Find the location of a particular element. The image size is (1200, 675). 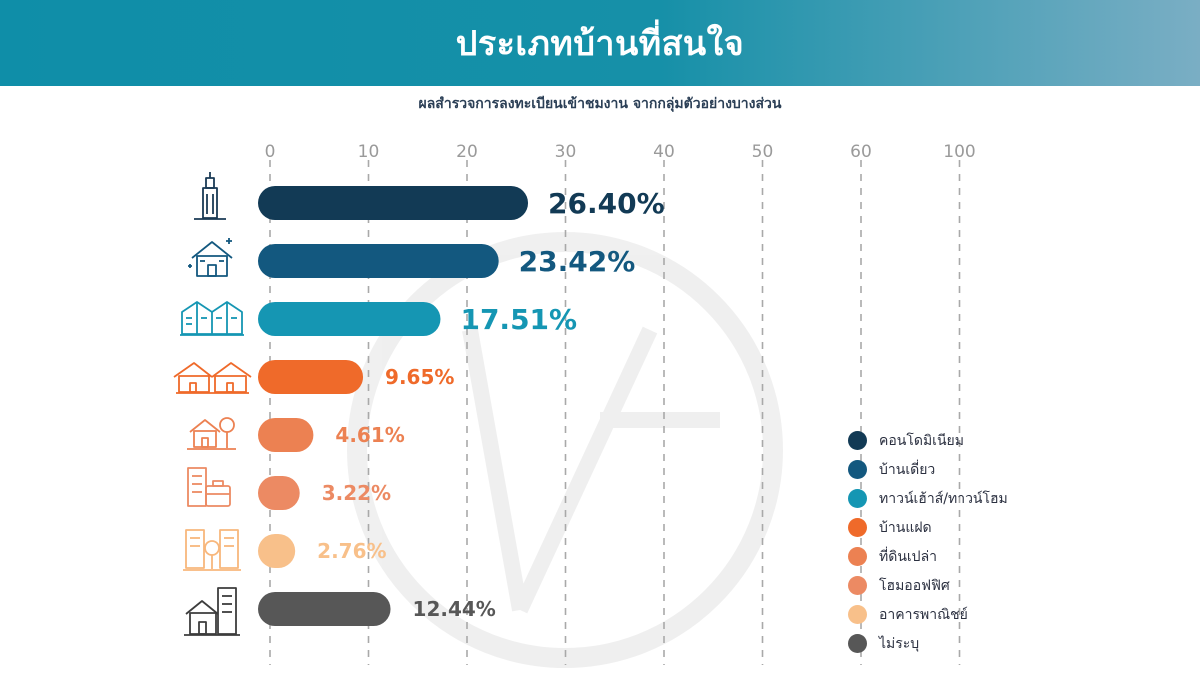

icons is located at coordinates (212, 404).